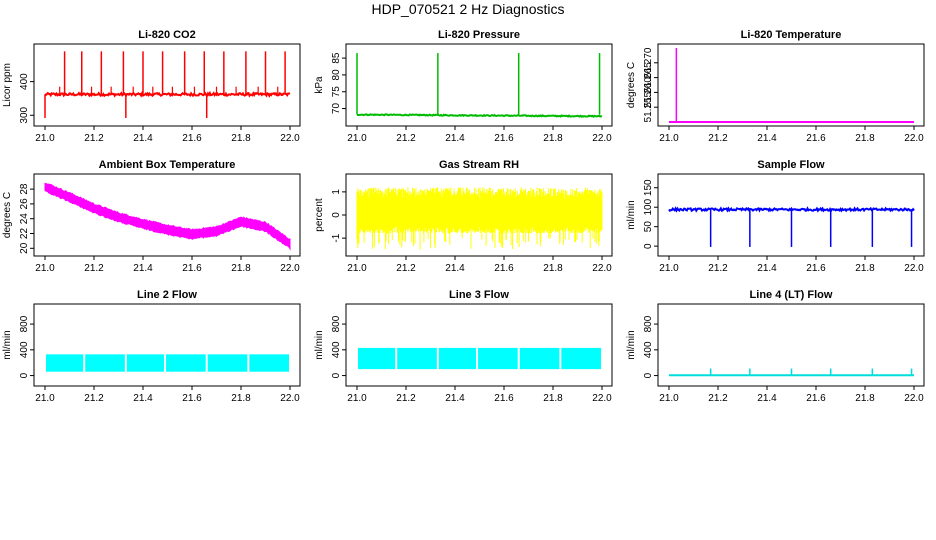 The width and height of the screenshot is (936, 540). What do you see at coordinates (479, 218) in the screenshot?
I see `series-noise` at bounding box center [479, 218].